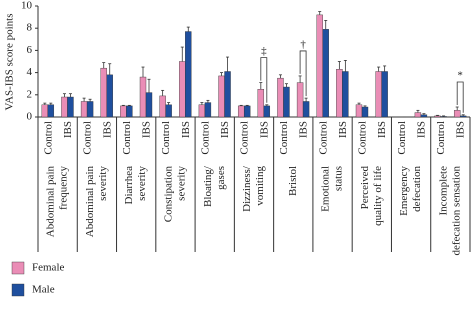 The width and height of the screenshot is (474, 325). I want to click on y-tick-label: 10, so click(27, 6).